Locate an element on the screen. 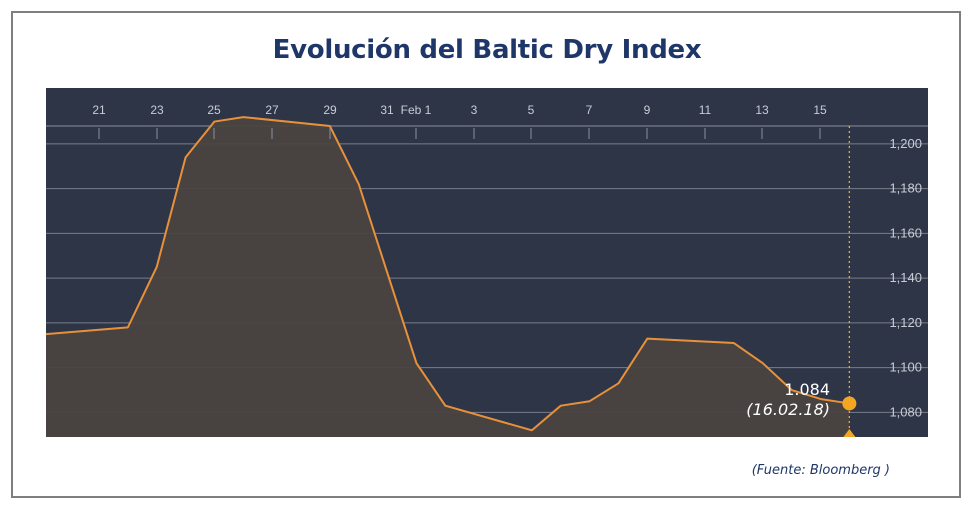 This screenshot has height=511, width=974. source-note: (Fuente: Bloomberg ) is located at coordinates (820, 470).